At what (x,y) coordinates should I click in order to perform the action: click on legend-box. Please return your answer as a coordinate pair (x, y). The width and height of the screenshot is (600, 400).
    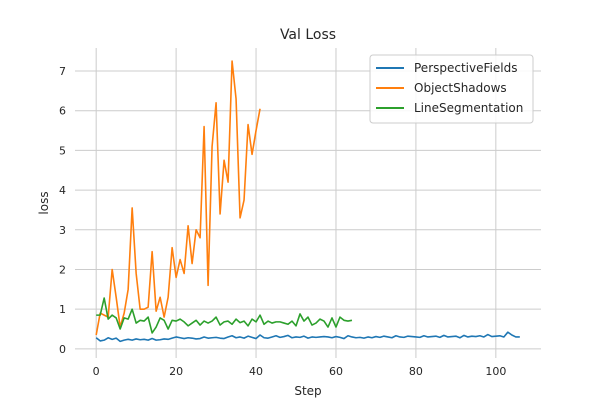
    Looking at the image, I should click on (451, 89).